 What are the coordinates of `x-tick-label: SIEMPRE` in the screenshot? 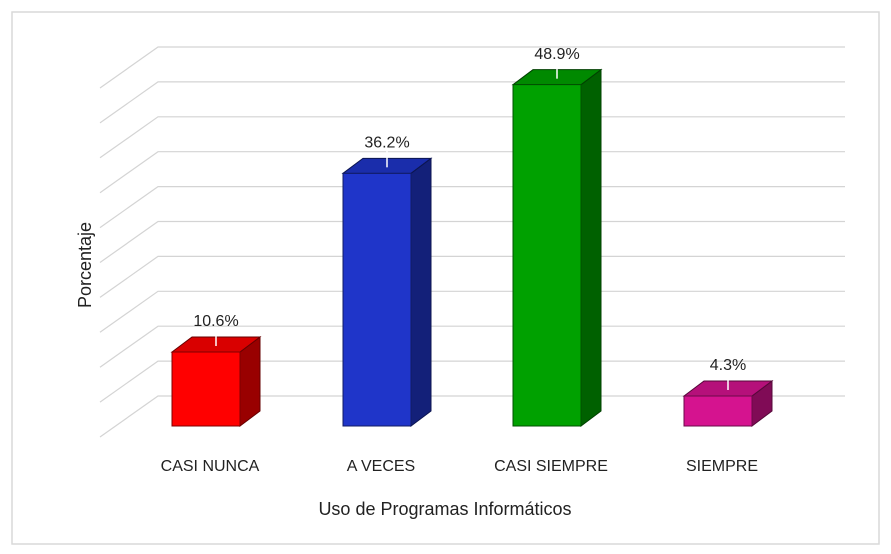 It's located at (722, 466).